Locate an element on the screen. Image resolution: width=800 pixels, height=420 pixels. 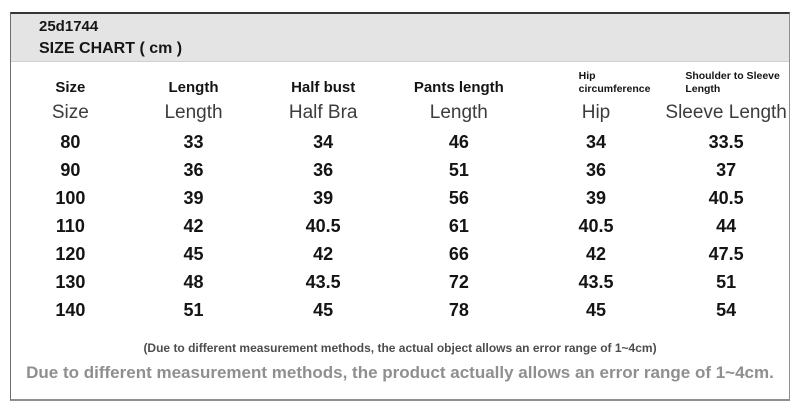
column-header-shoulder-to-sleeve: Shoulder to Sleeve Length is located at coordinates (732, 82).